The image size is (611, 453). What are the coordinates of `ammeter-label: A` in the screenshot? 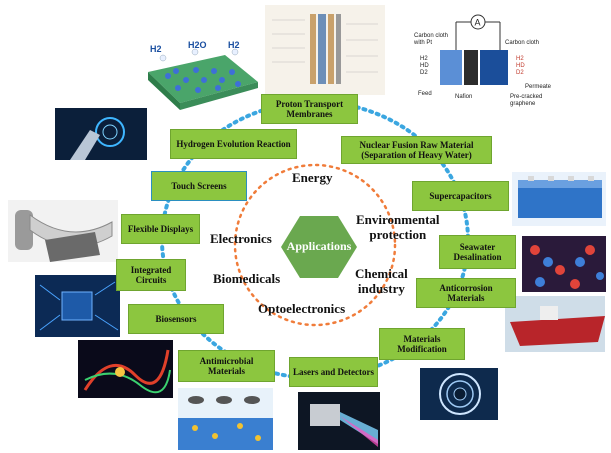 It's located at (478, 23).